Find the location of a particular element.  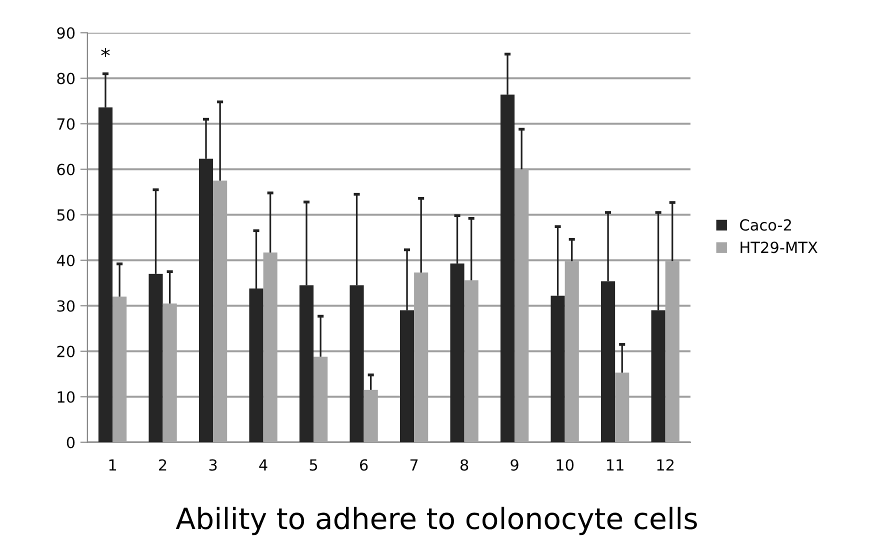

x-tick-label: 2 is located at coordinates (162, 465).